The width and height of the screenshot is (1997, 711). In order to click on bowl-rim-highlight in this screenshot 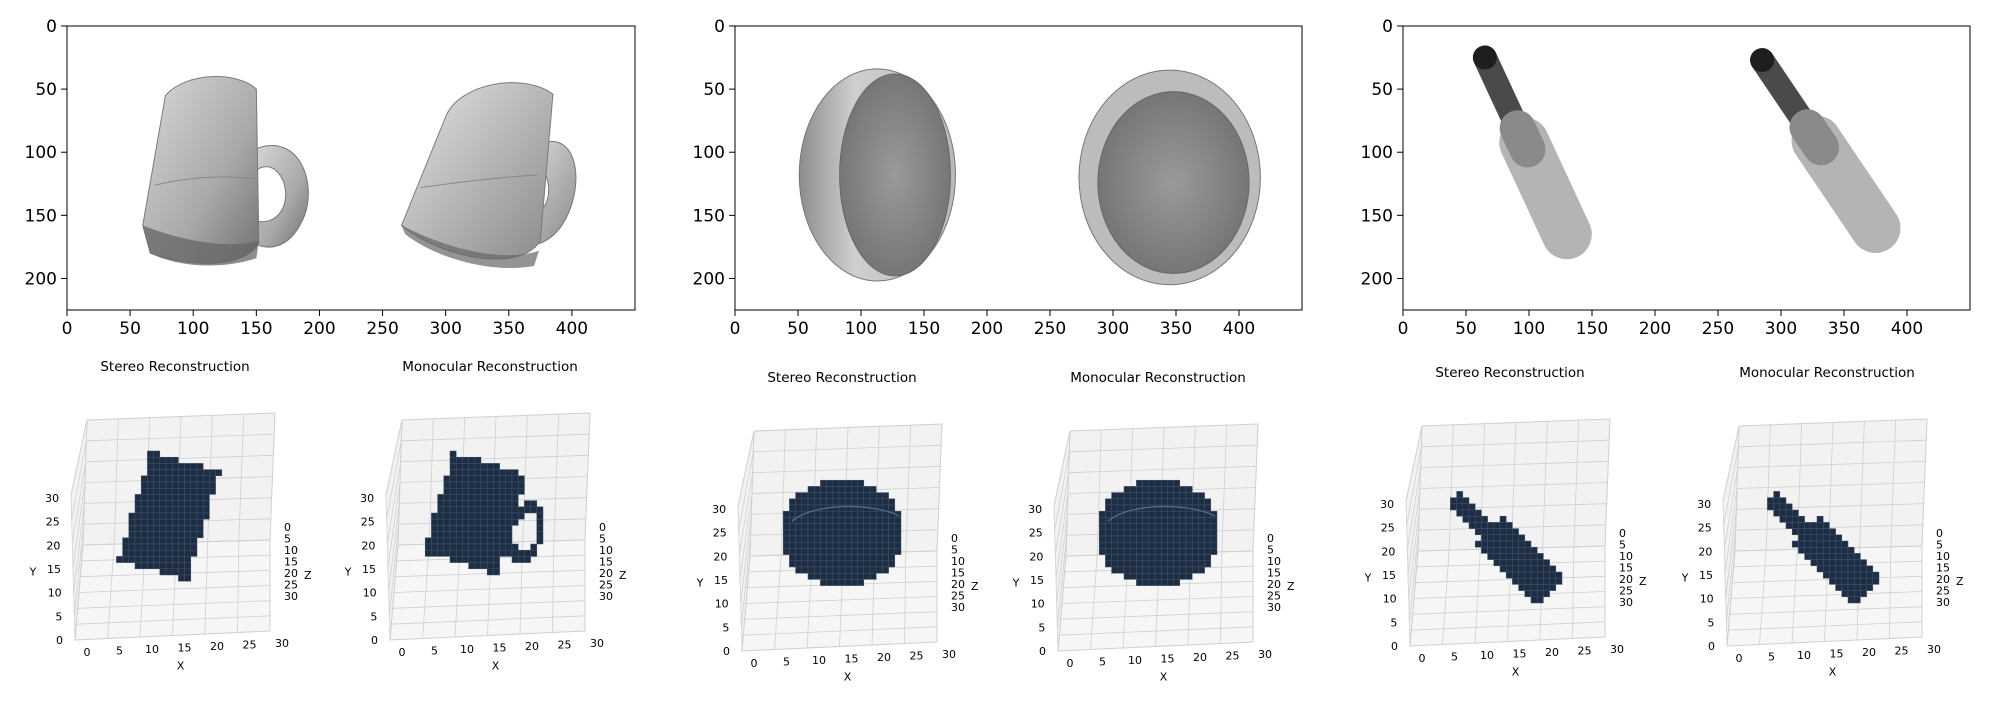, I will do `click(1161, 513)`.